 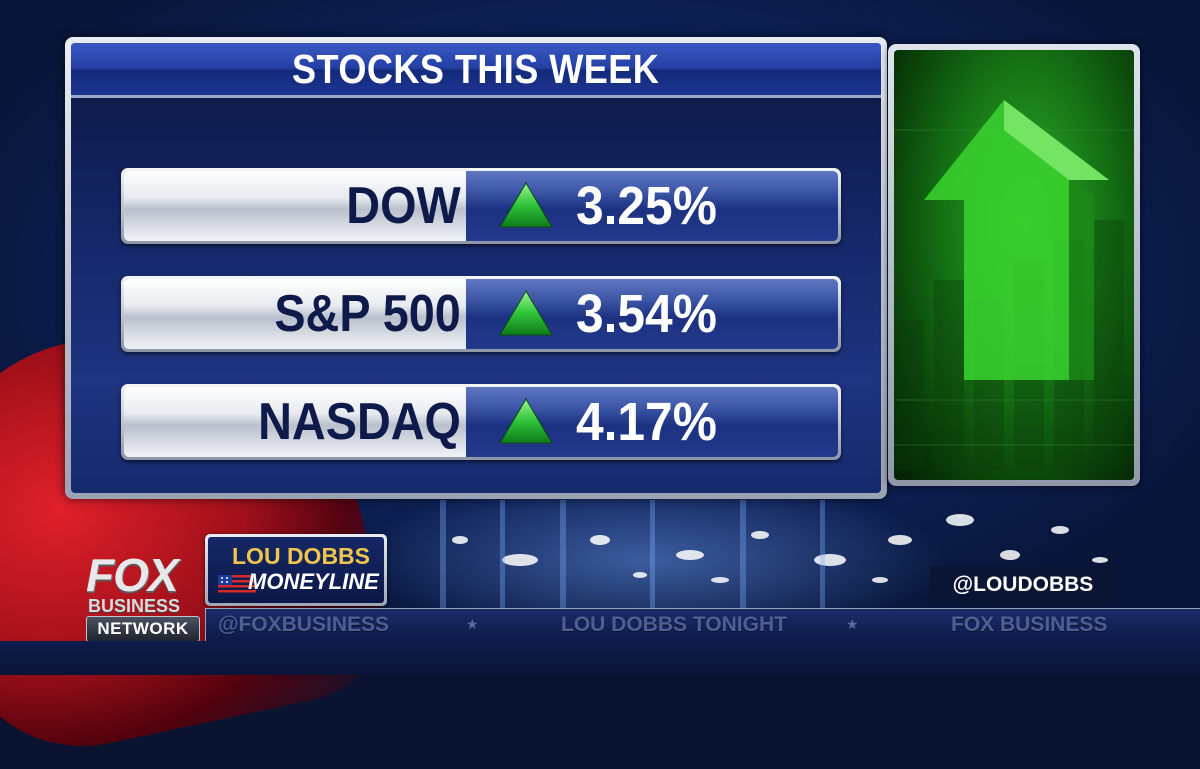 What do you see at coordinates (313, 581) in the screenshot?
I see `show-name: MONEYLINE` at bounding box center [313, 581].